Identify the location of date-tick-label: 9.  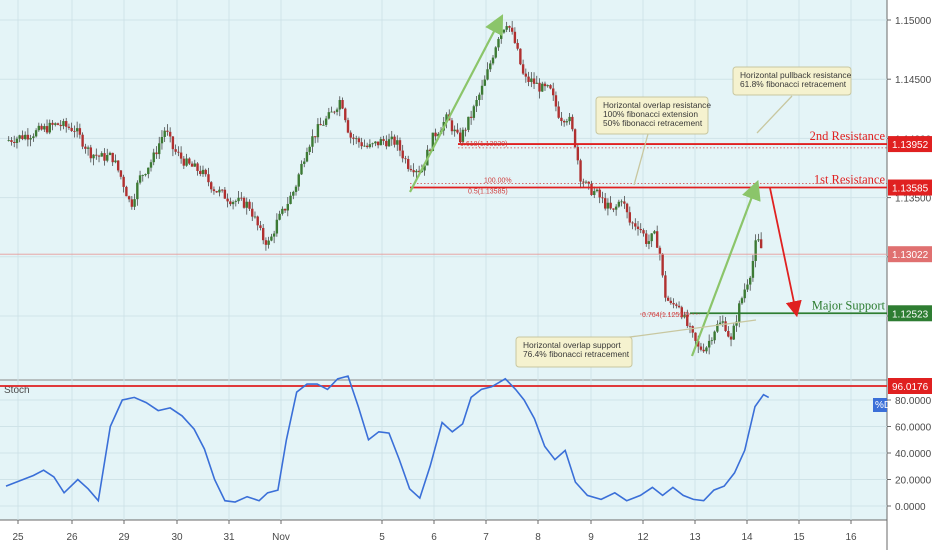
(591, 537).